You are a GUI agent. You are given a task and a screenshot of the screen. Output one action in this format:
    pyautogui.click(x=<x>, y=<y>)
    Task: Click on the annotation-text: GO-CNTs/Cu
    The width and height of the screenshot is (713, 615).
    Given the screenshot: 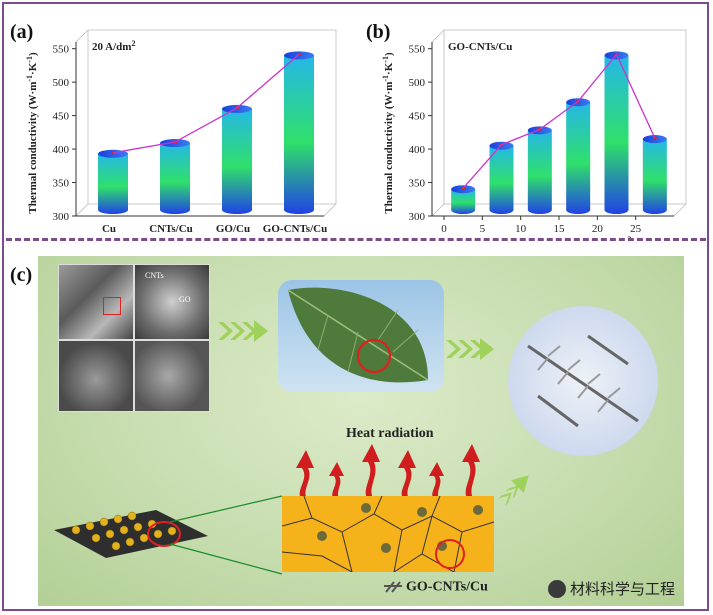 What is the action you would take?
    pyautogui.click(x=480, y=47)
    